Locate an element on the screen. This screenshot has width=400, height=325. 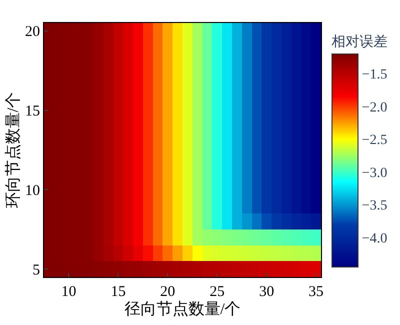
color-bar-title: 相对误差 is located at coordinates (360, 42).